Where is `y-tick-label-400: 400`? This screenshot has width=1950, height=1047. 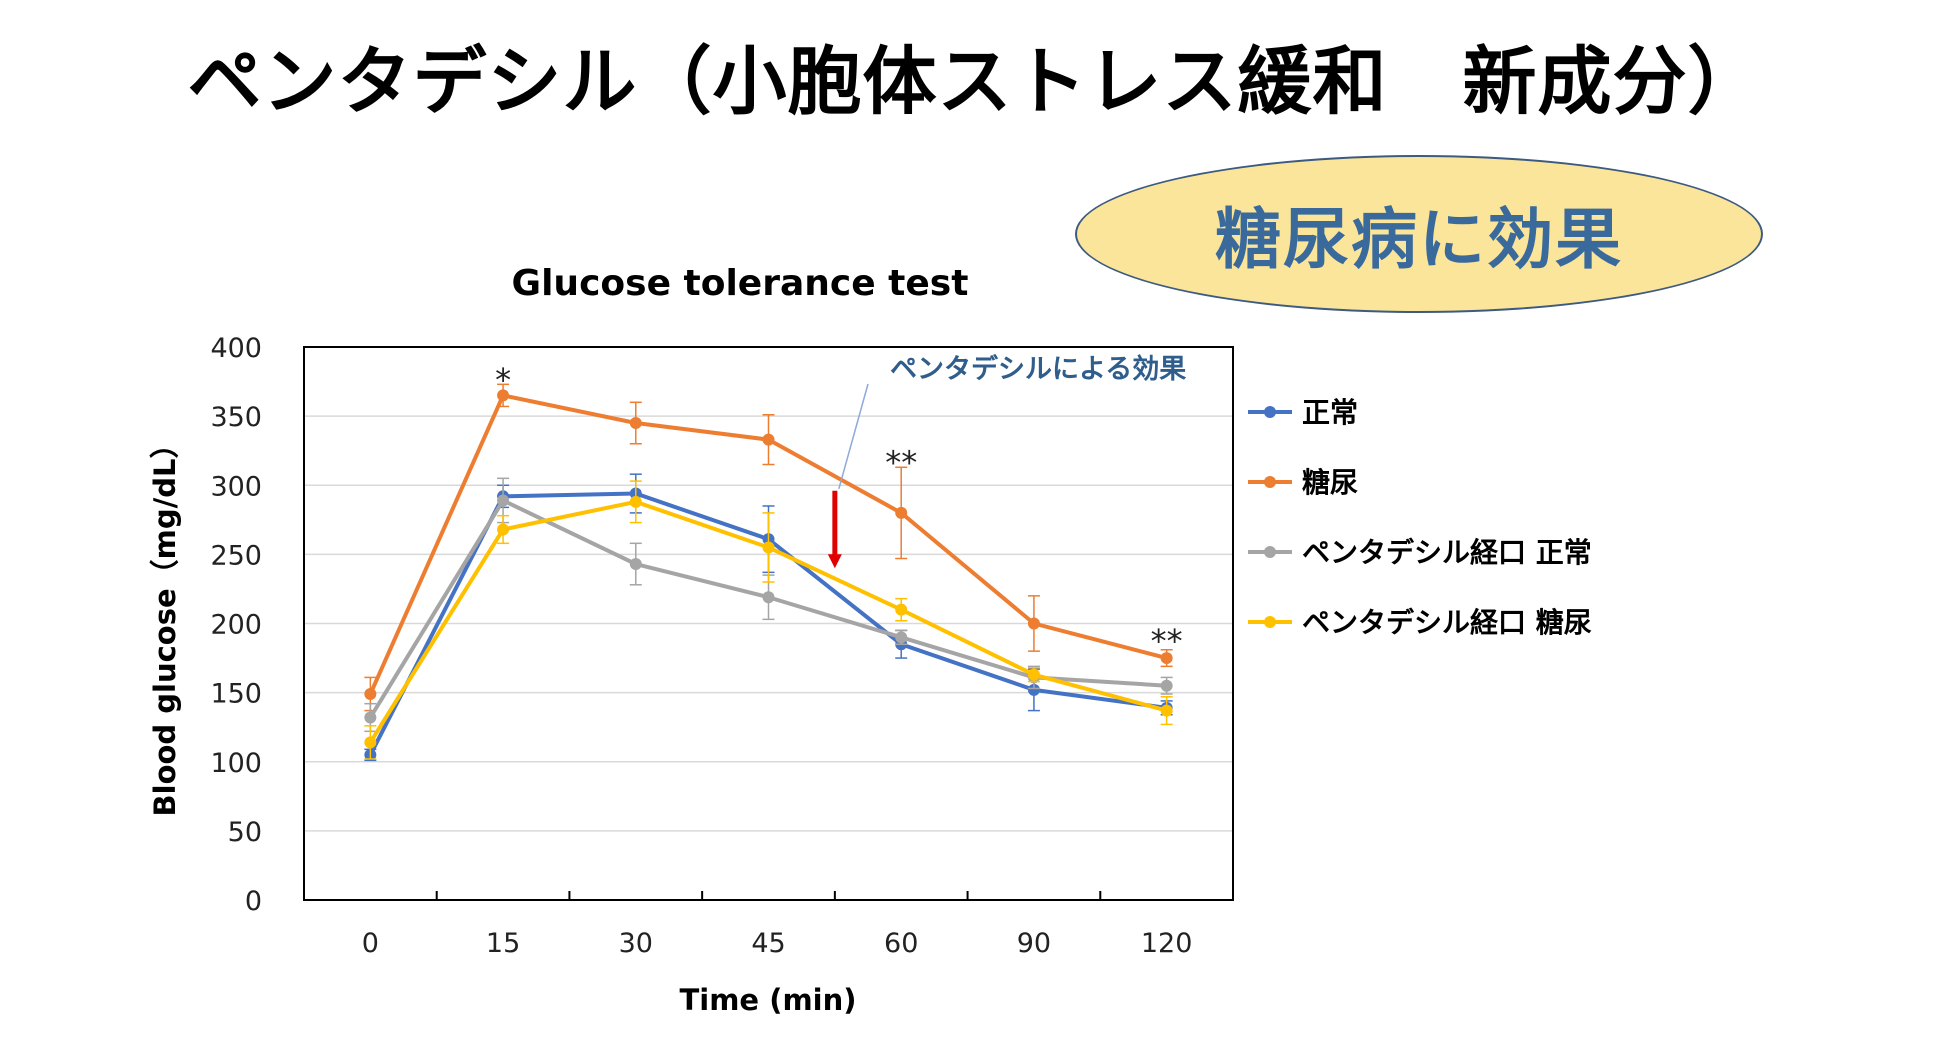
y-tick-label-400: 400 is located at coordinates (236, 348).